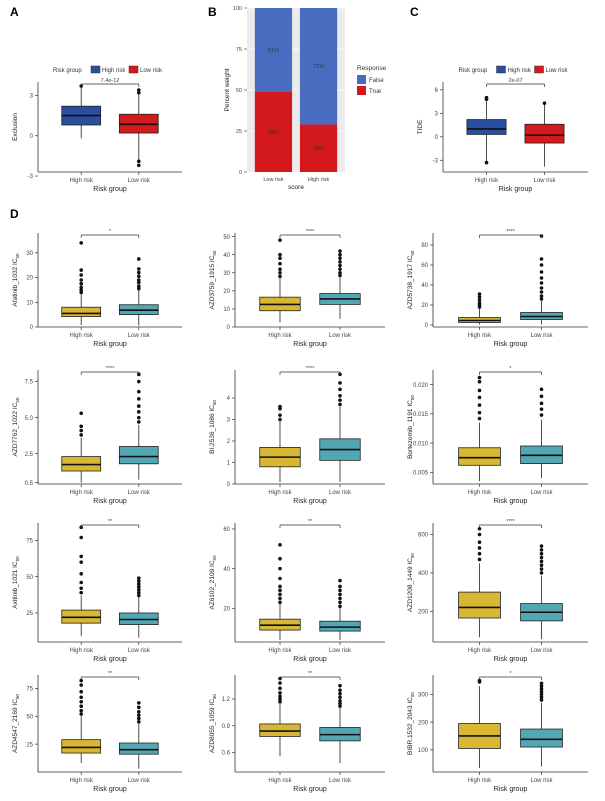 The height and width of the screenshot is (801, 605). What do you see at coordinates (239, 50) in the screenshot?
I see `y-tick-label: 75` at bounding box center [239, 50].